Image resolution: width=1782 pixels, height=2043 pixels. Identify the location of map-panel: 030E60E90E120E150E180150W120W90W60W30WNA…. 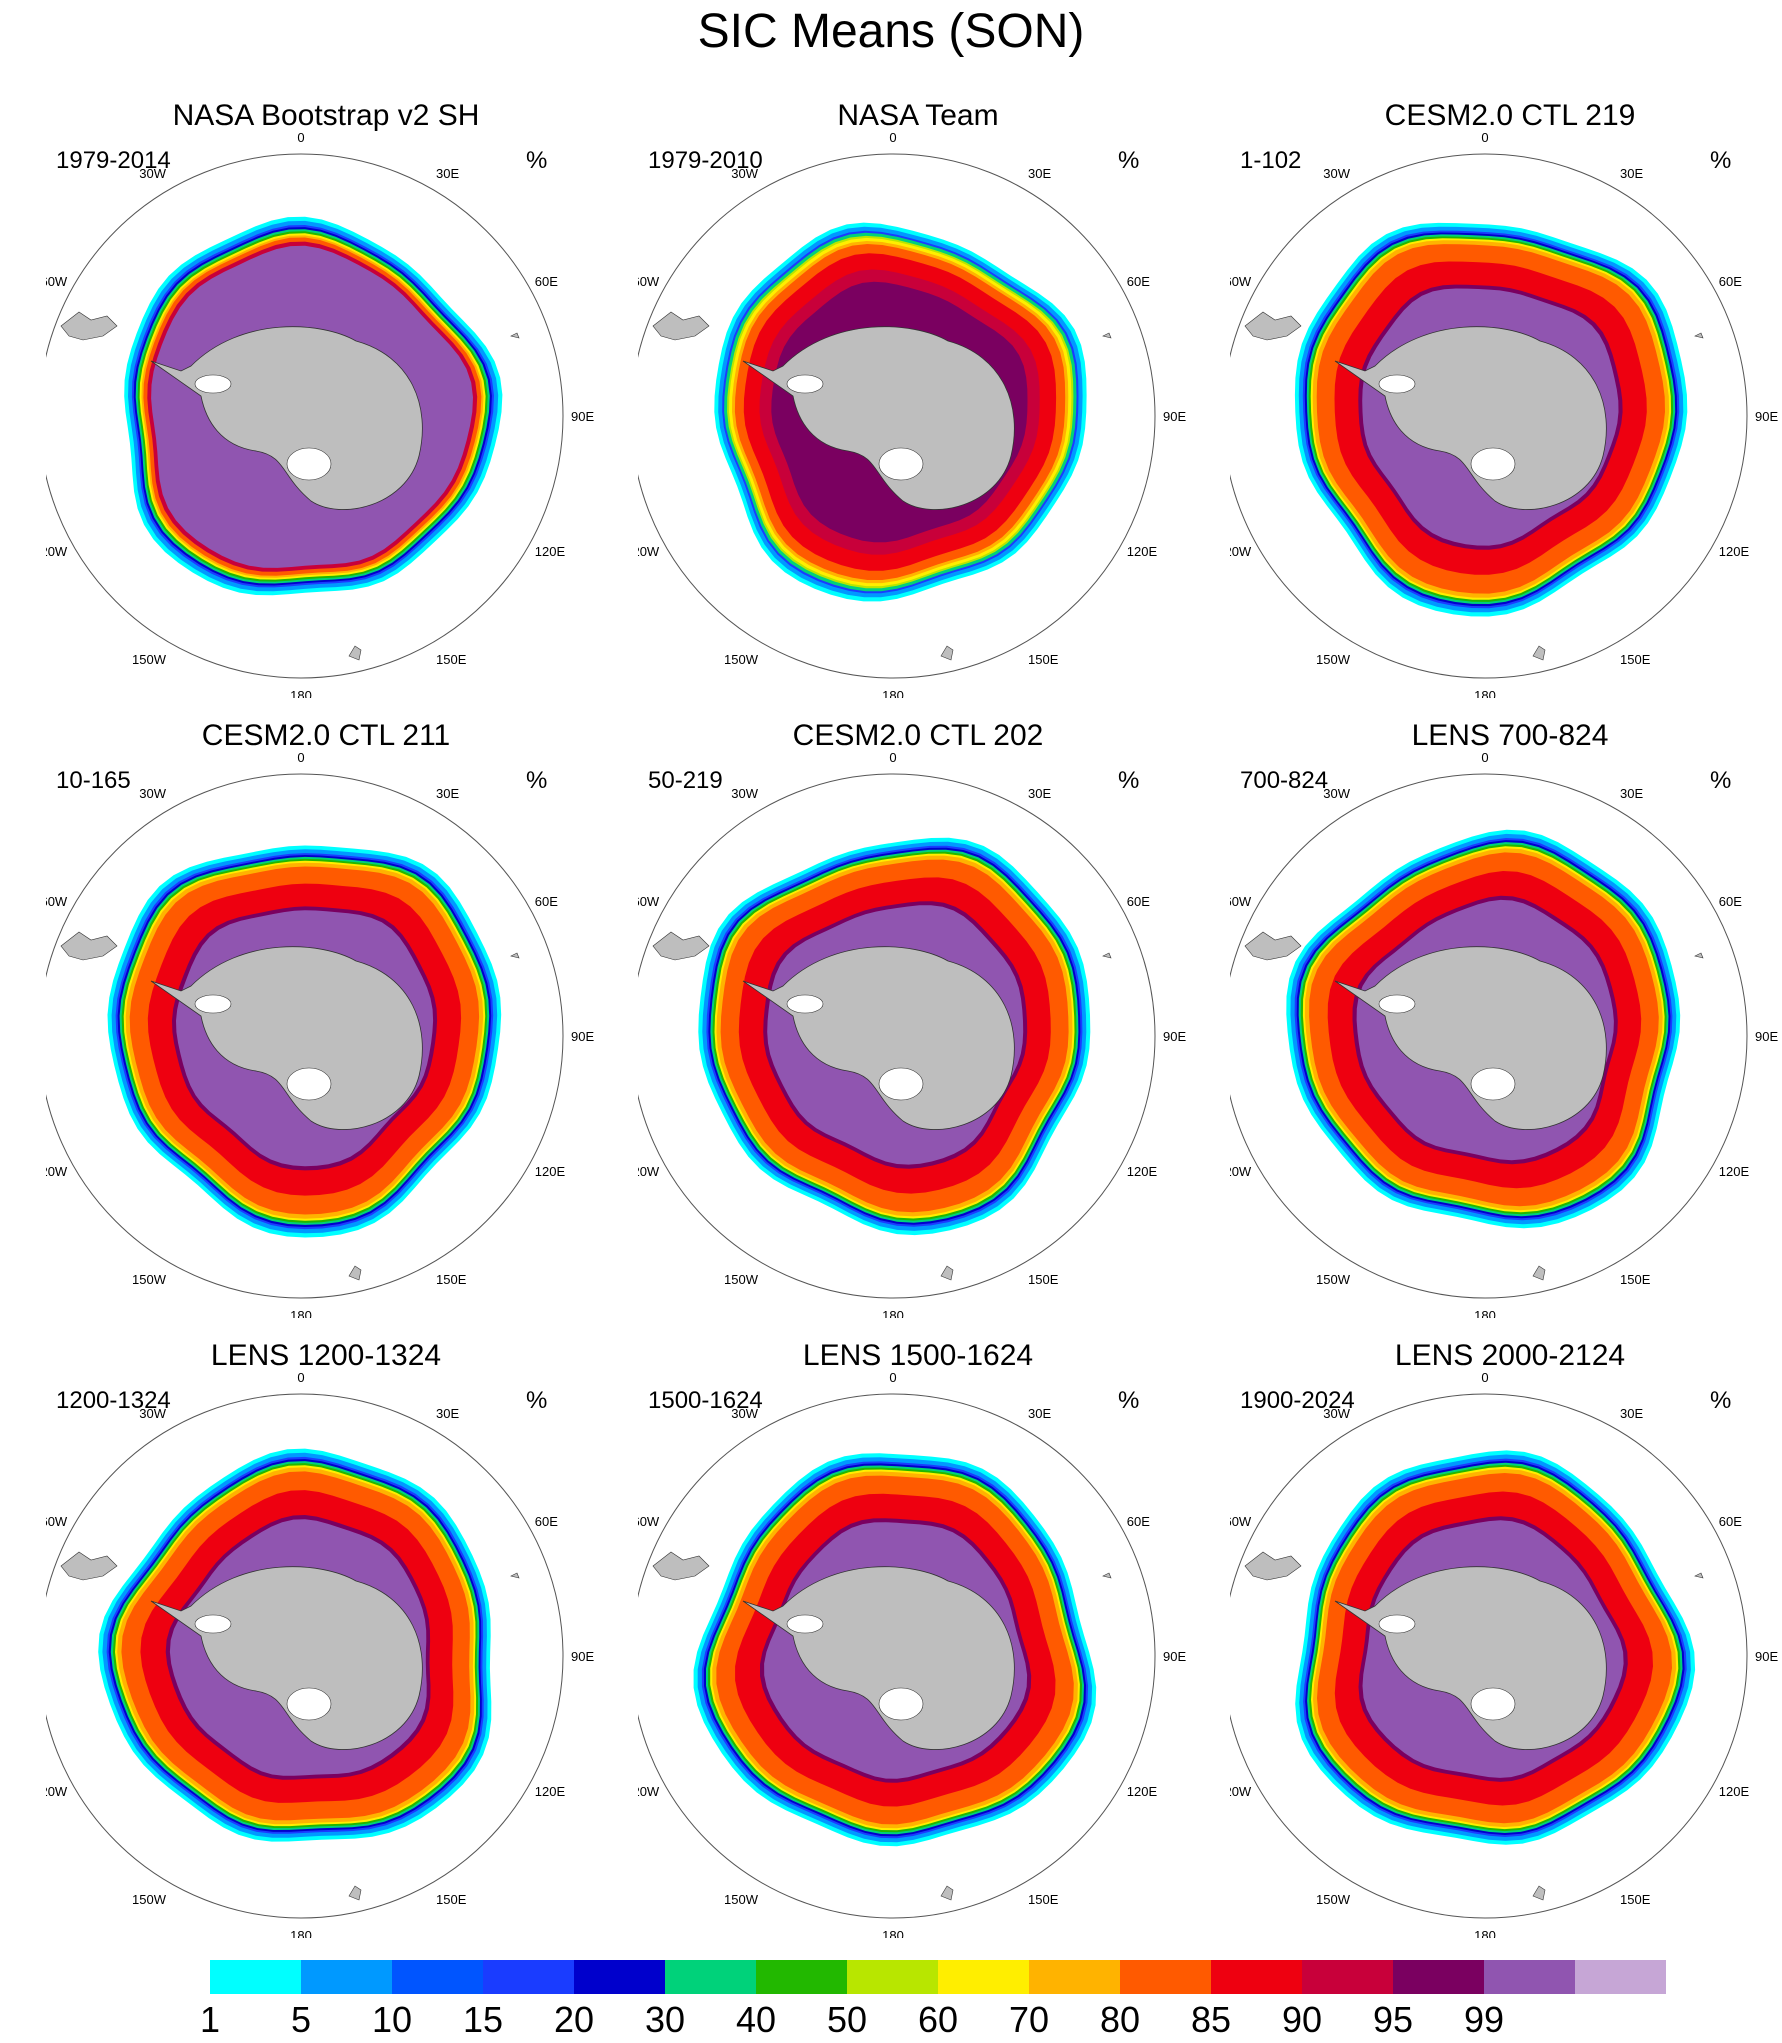
(918, 398).